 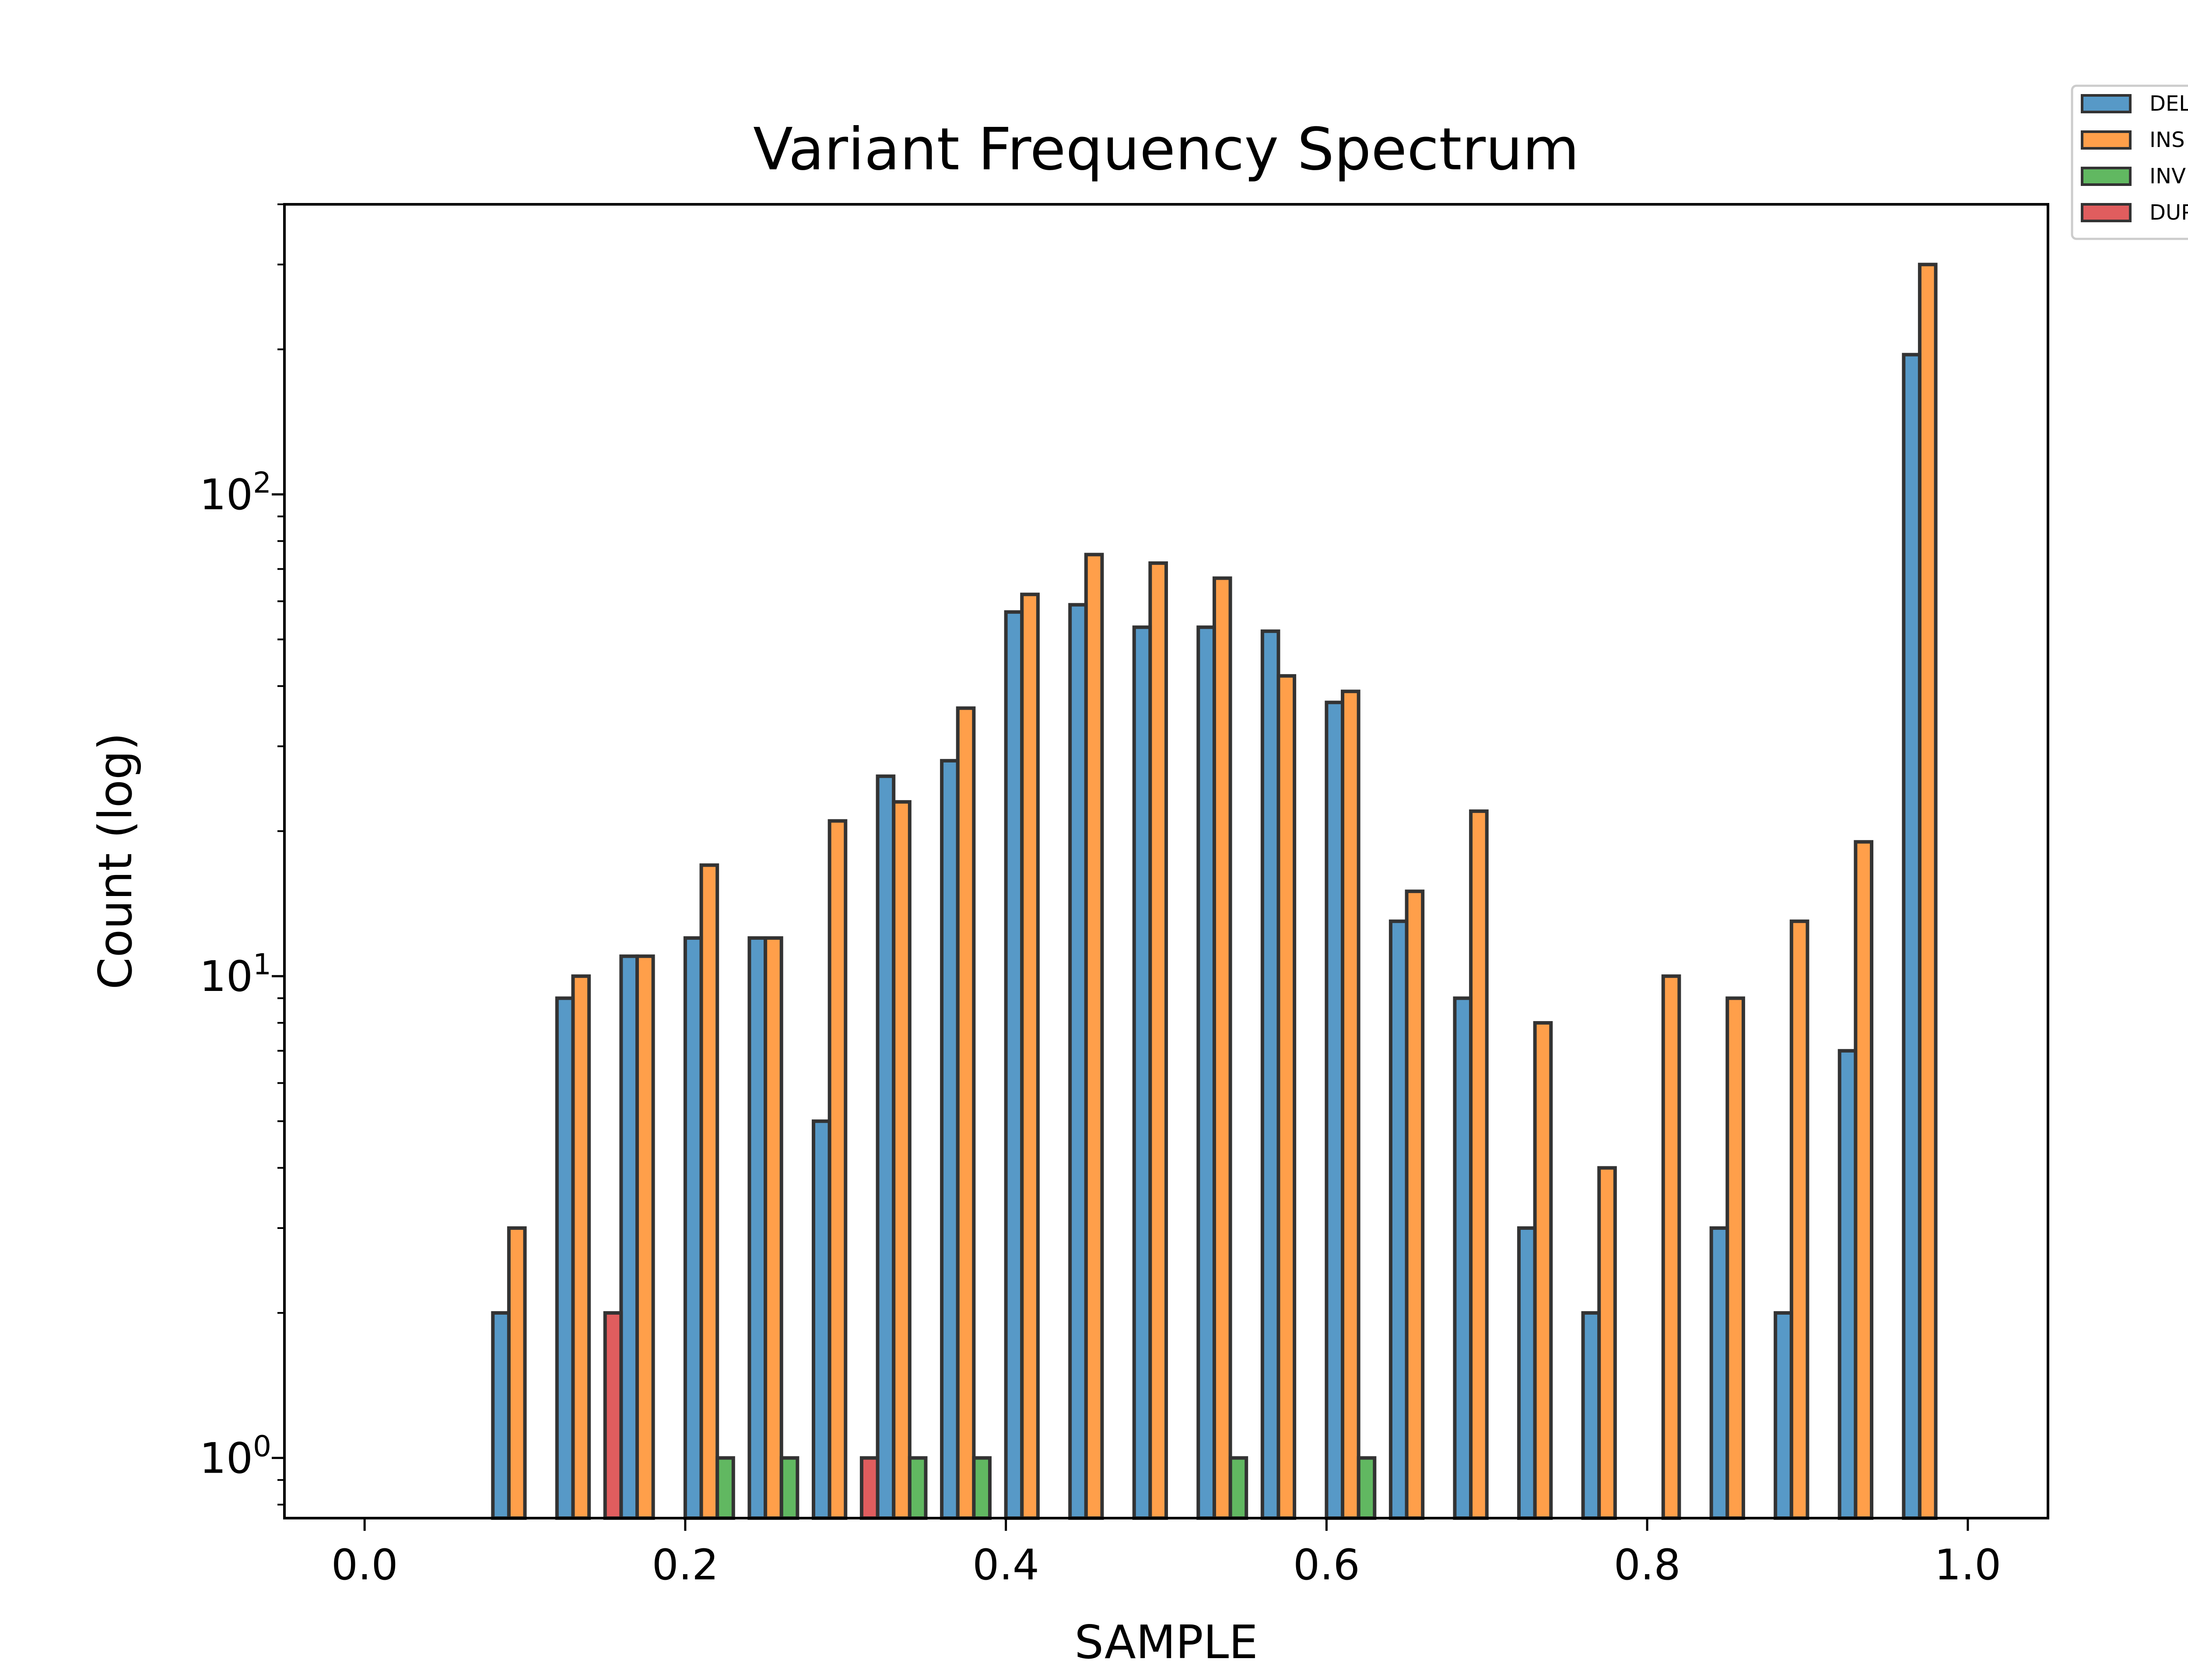 I want to click on legend-label-inv: INV, so click(x=2168, y=176).